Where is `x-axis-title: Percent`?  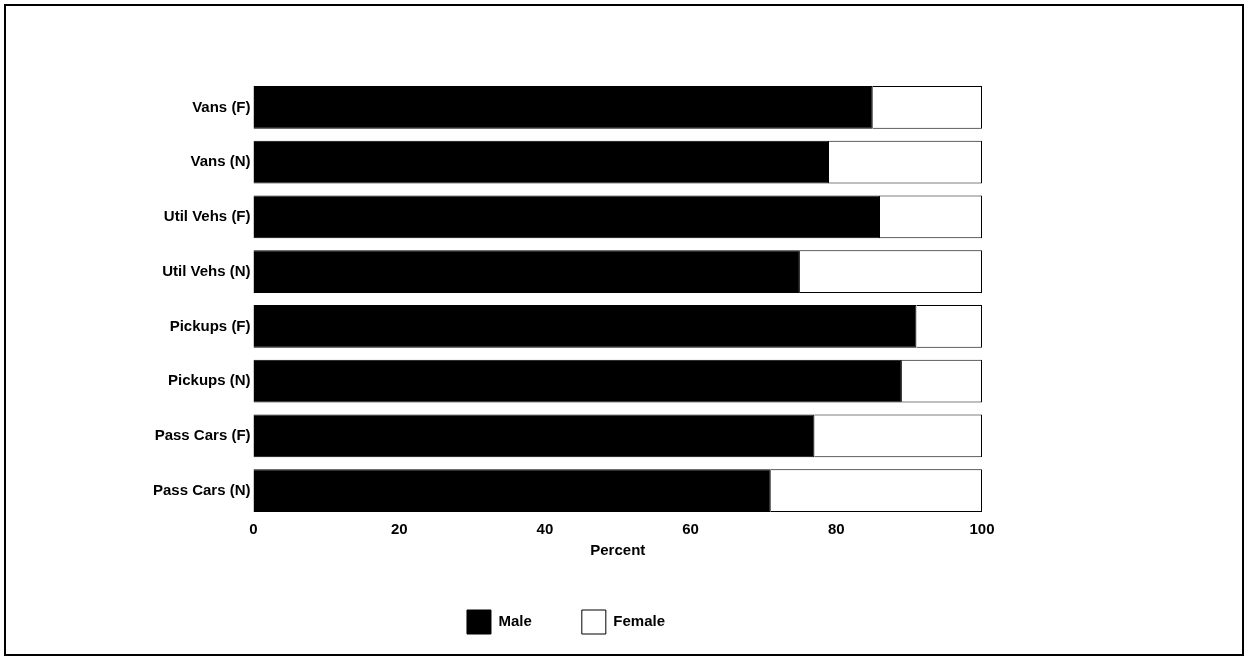
x-axis-title: Percent is located at coordinates (618, 550).